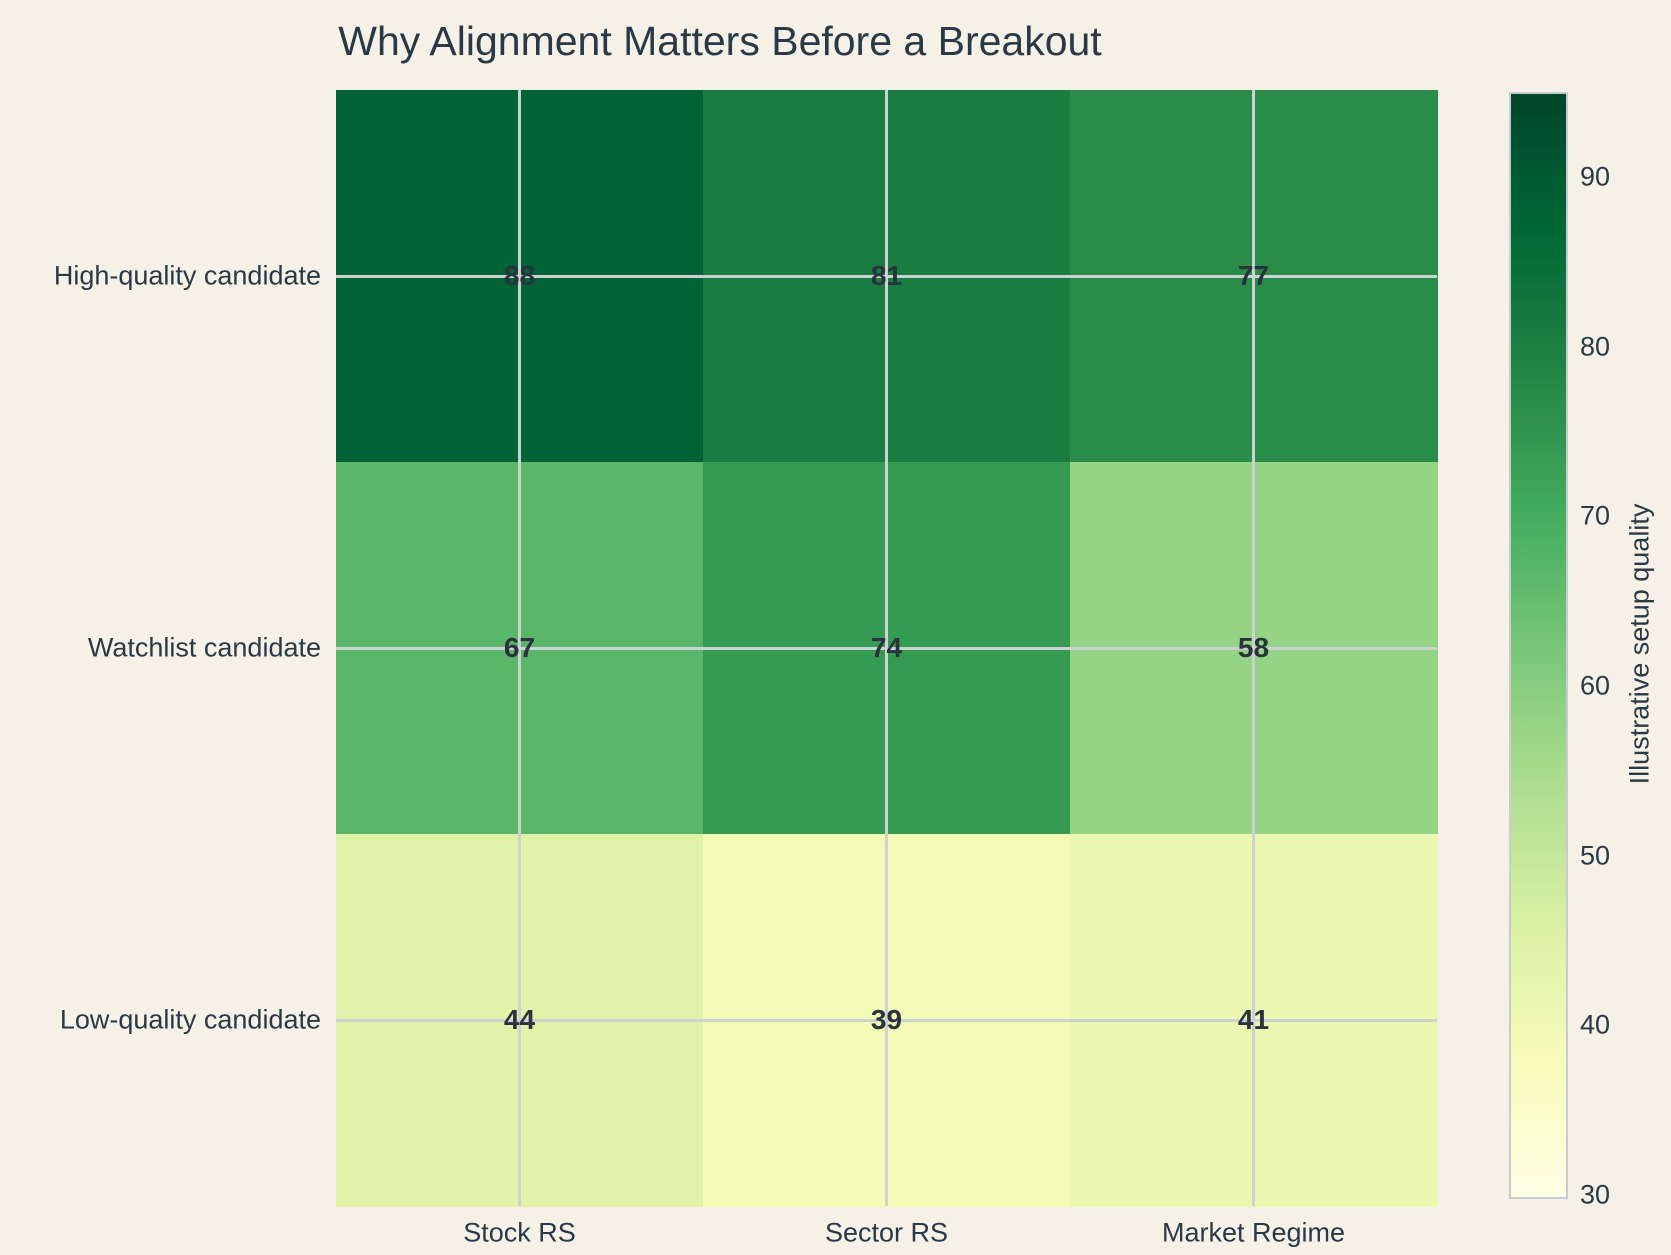 The height and width of the screenshot is (1255, 1671). Describe the element at coordinates (1253, 1232) in the screenshot. I see `x-axis-tick-label: Market Regime` at that location.